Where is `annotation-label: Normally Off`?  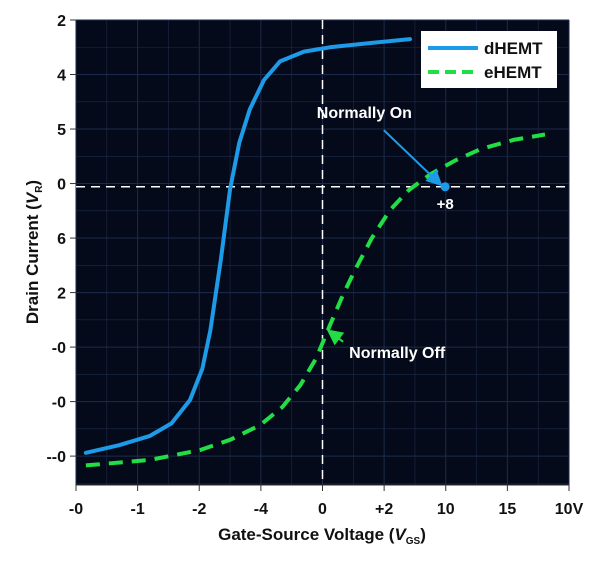
annotation-label: Normally Off is located at coordinates (397, 353).